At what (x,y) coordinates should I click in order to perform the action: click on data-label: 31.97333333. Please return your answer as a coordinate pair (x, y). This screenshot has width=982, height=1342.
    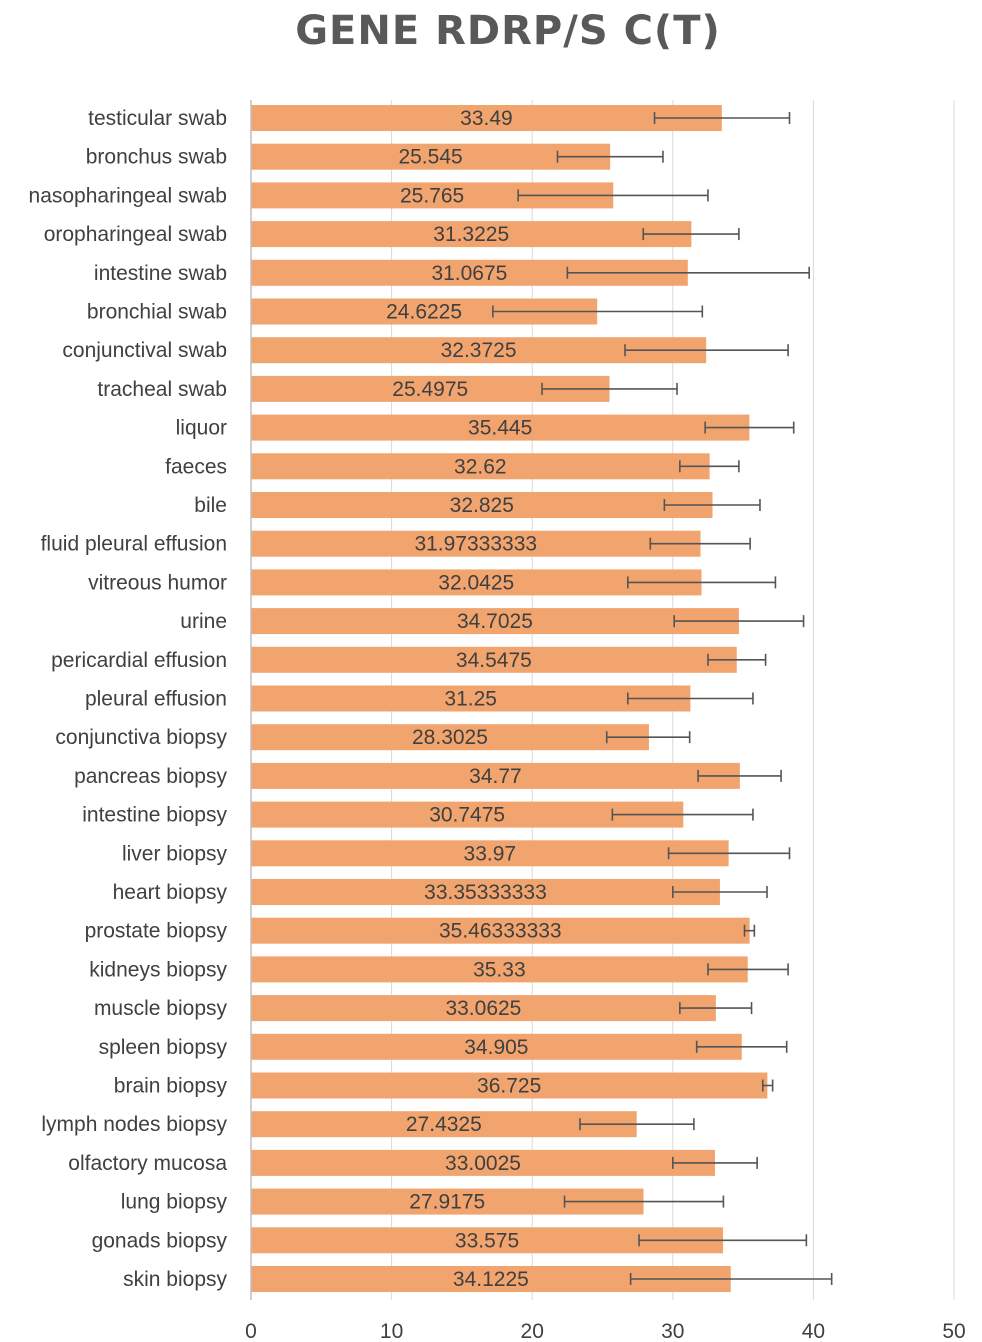
    Looking at the image, I should click on (475, 544).